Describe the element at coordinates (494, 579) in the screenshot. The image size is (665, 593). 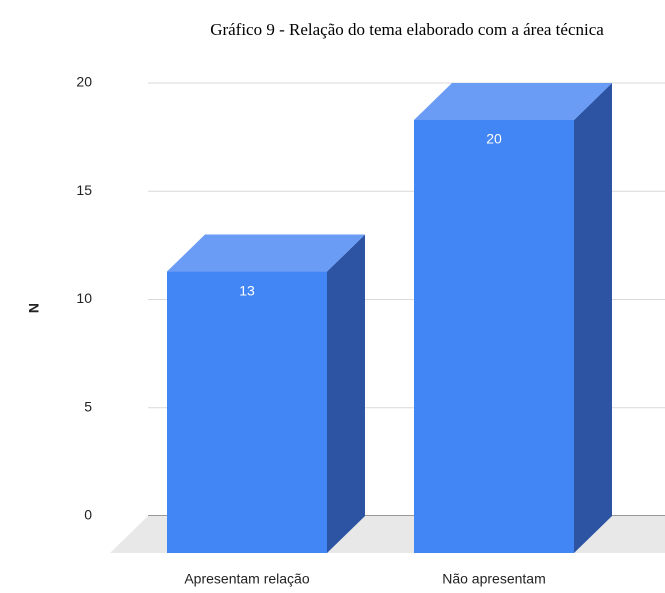
I see `x-tick-label: Não apresentam` at that location.